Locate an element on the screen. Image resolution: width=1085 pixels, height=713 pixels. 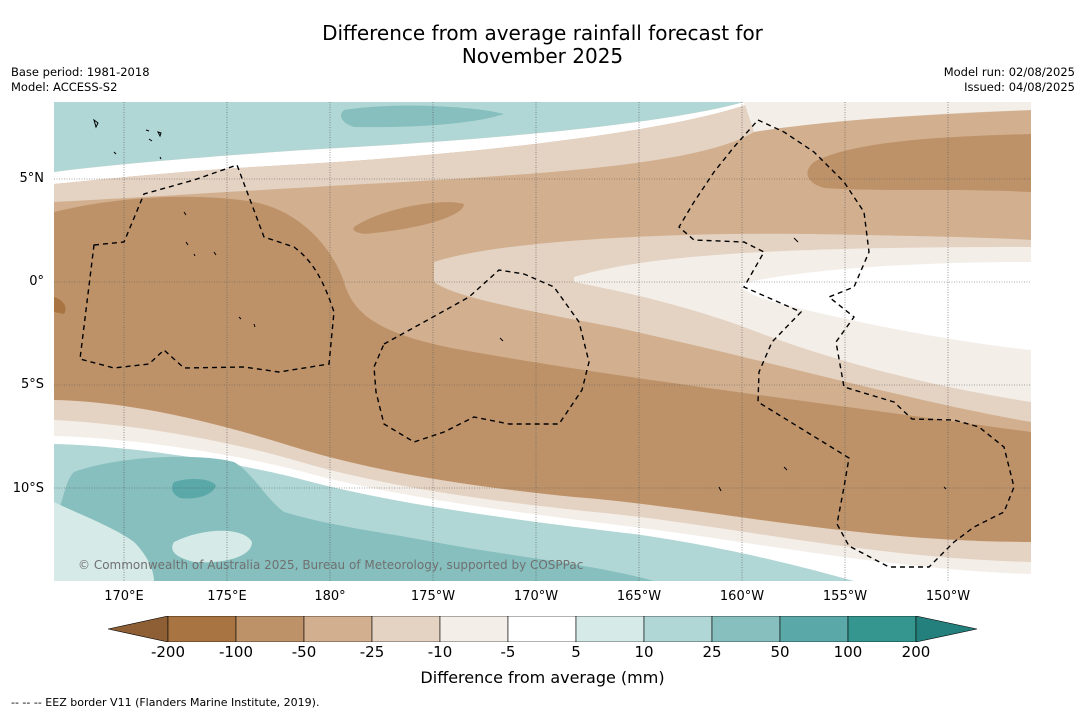
lat-tick-5s: 5°S is located at coordinates (32, 384).